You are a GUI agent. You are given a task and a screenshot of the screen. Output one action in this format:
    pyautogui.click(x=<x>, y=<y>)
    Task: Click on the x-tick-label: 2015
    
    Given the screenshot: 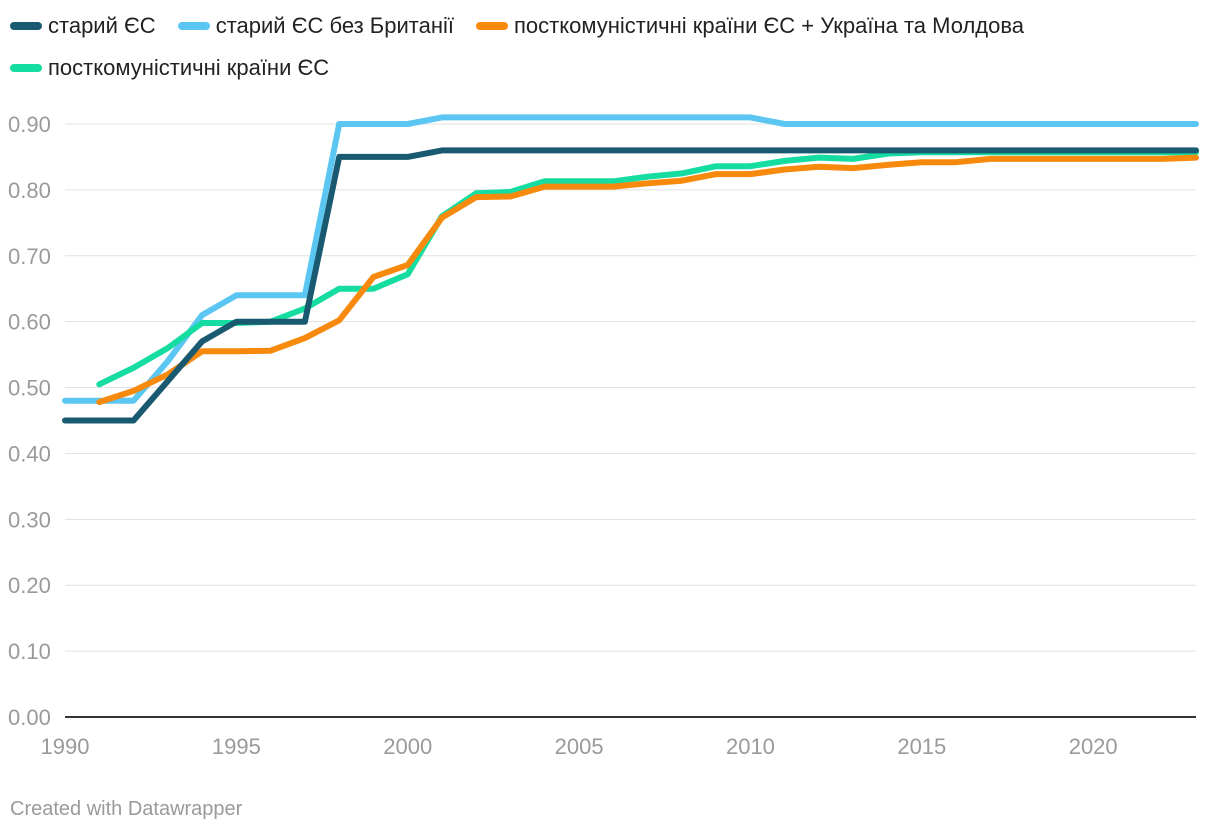 What is the action you would take?
    pyautogui.click(x=921, y=746)
    